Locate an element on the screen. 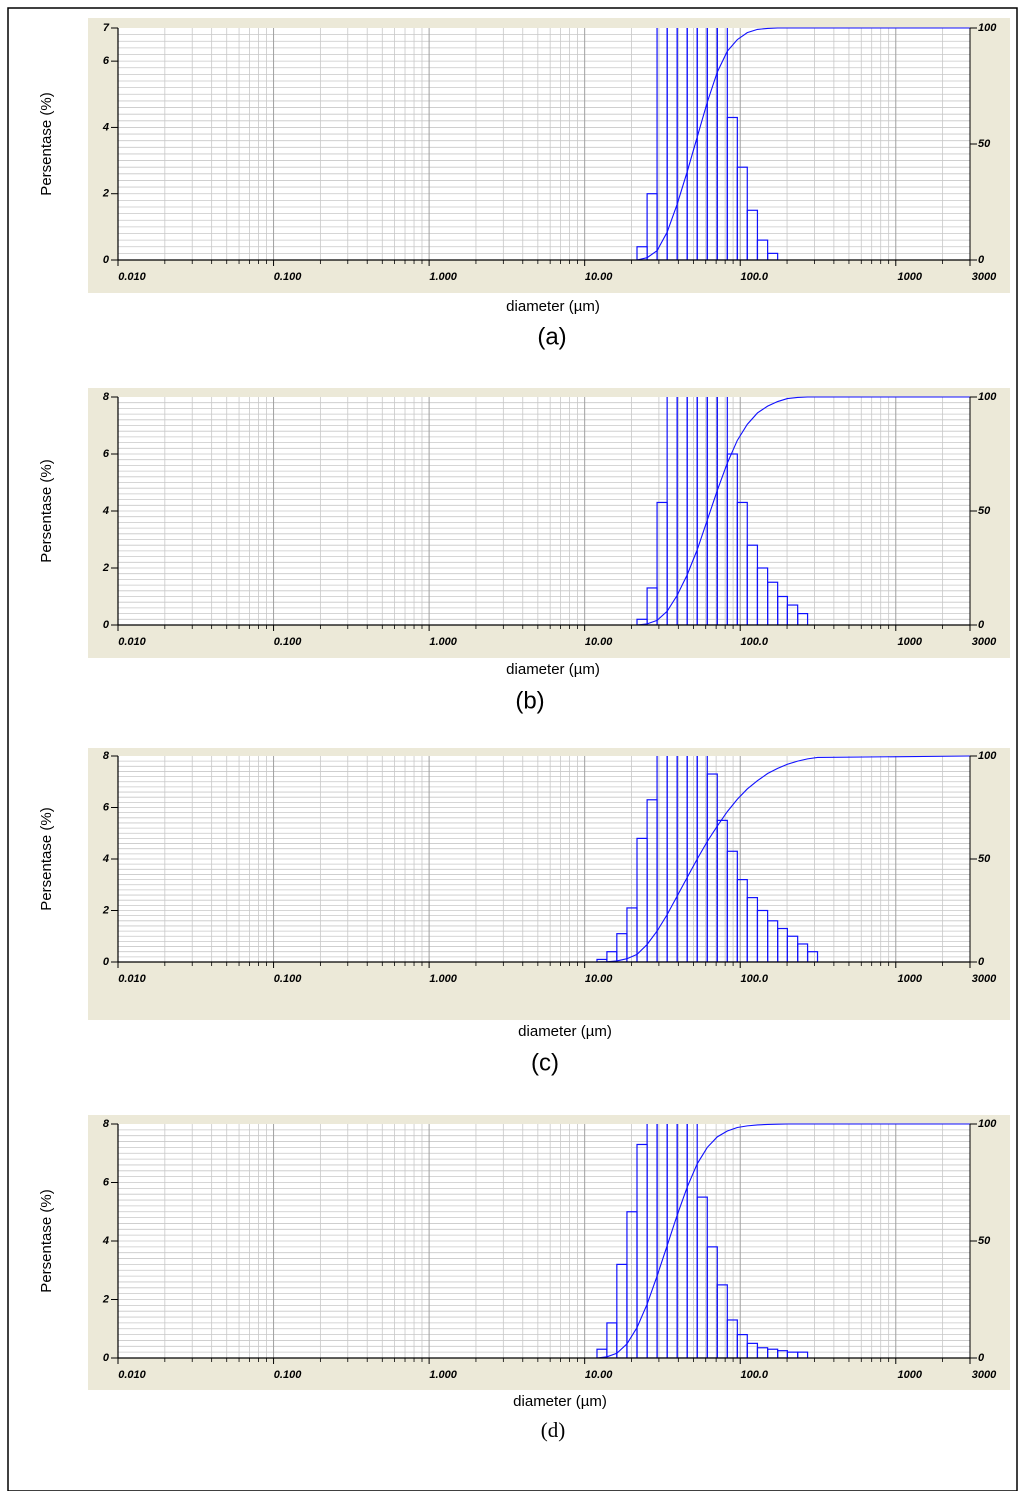  y-tick-label: 7 is located at coordinates (106, 28).